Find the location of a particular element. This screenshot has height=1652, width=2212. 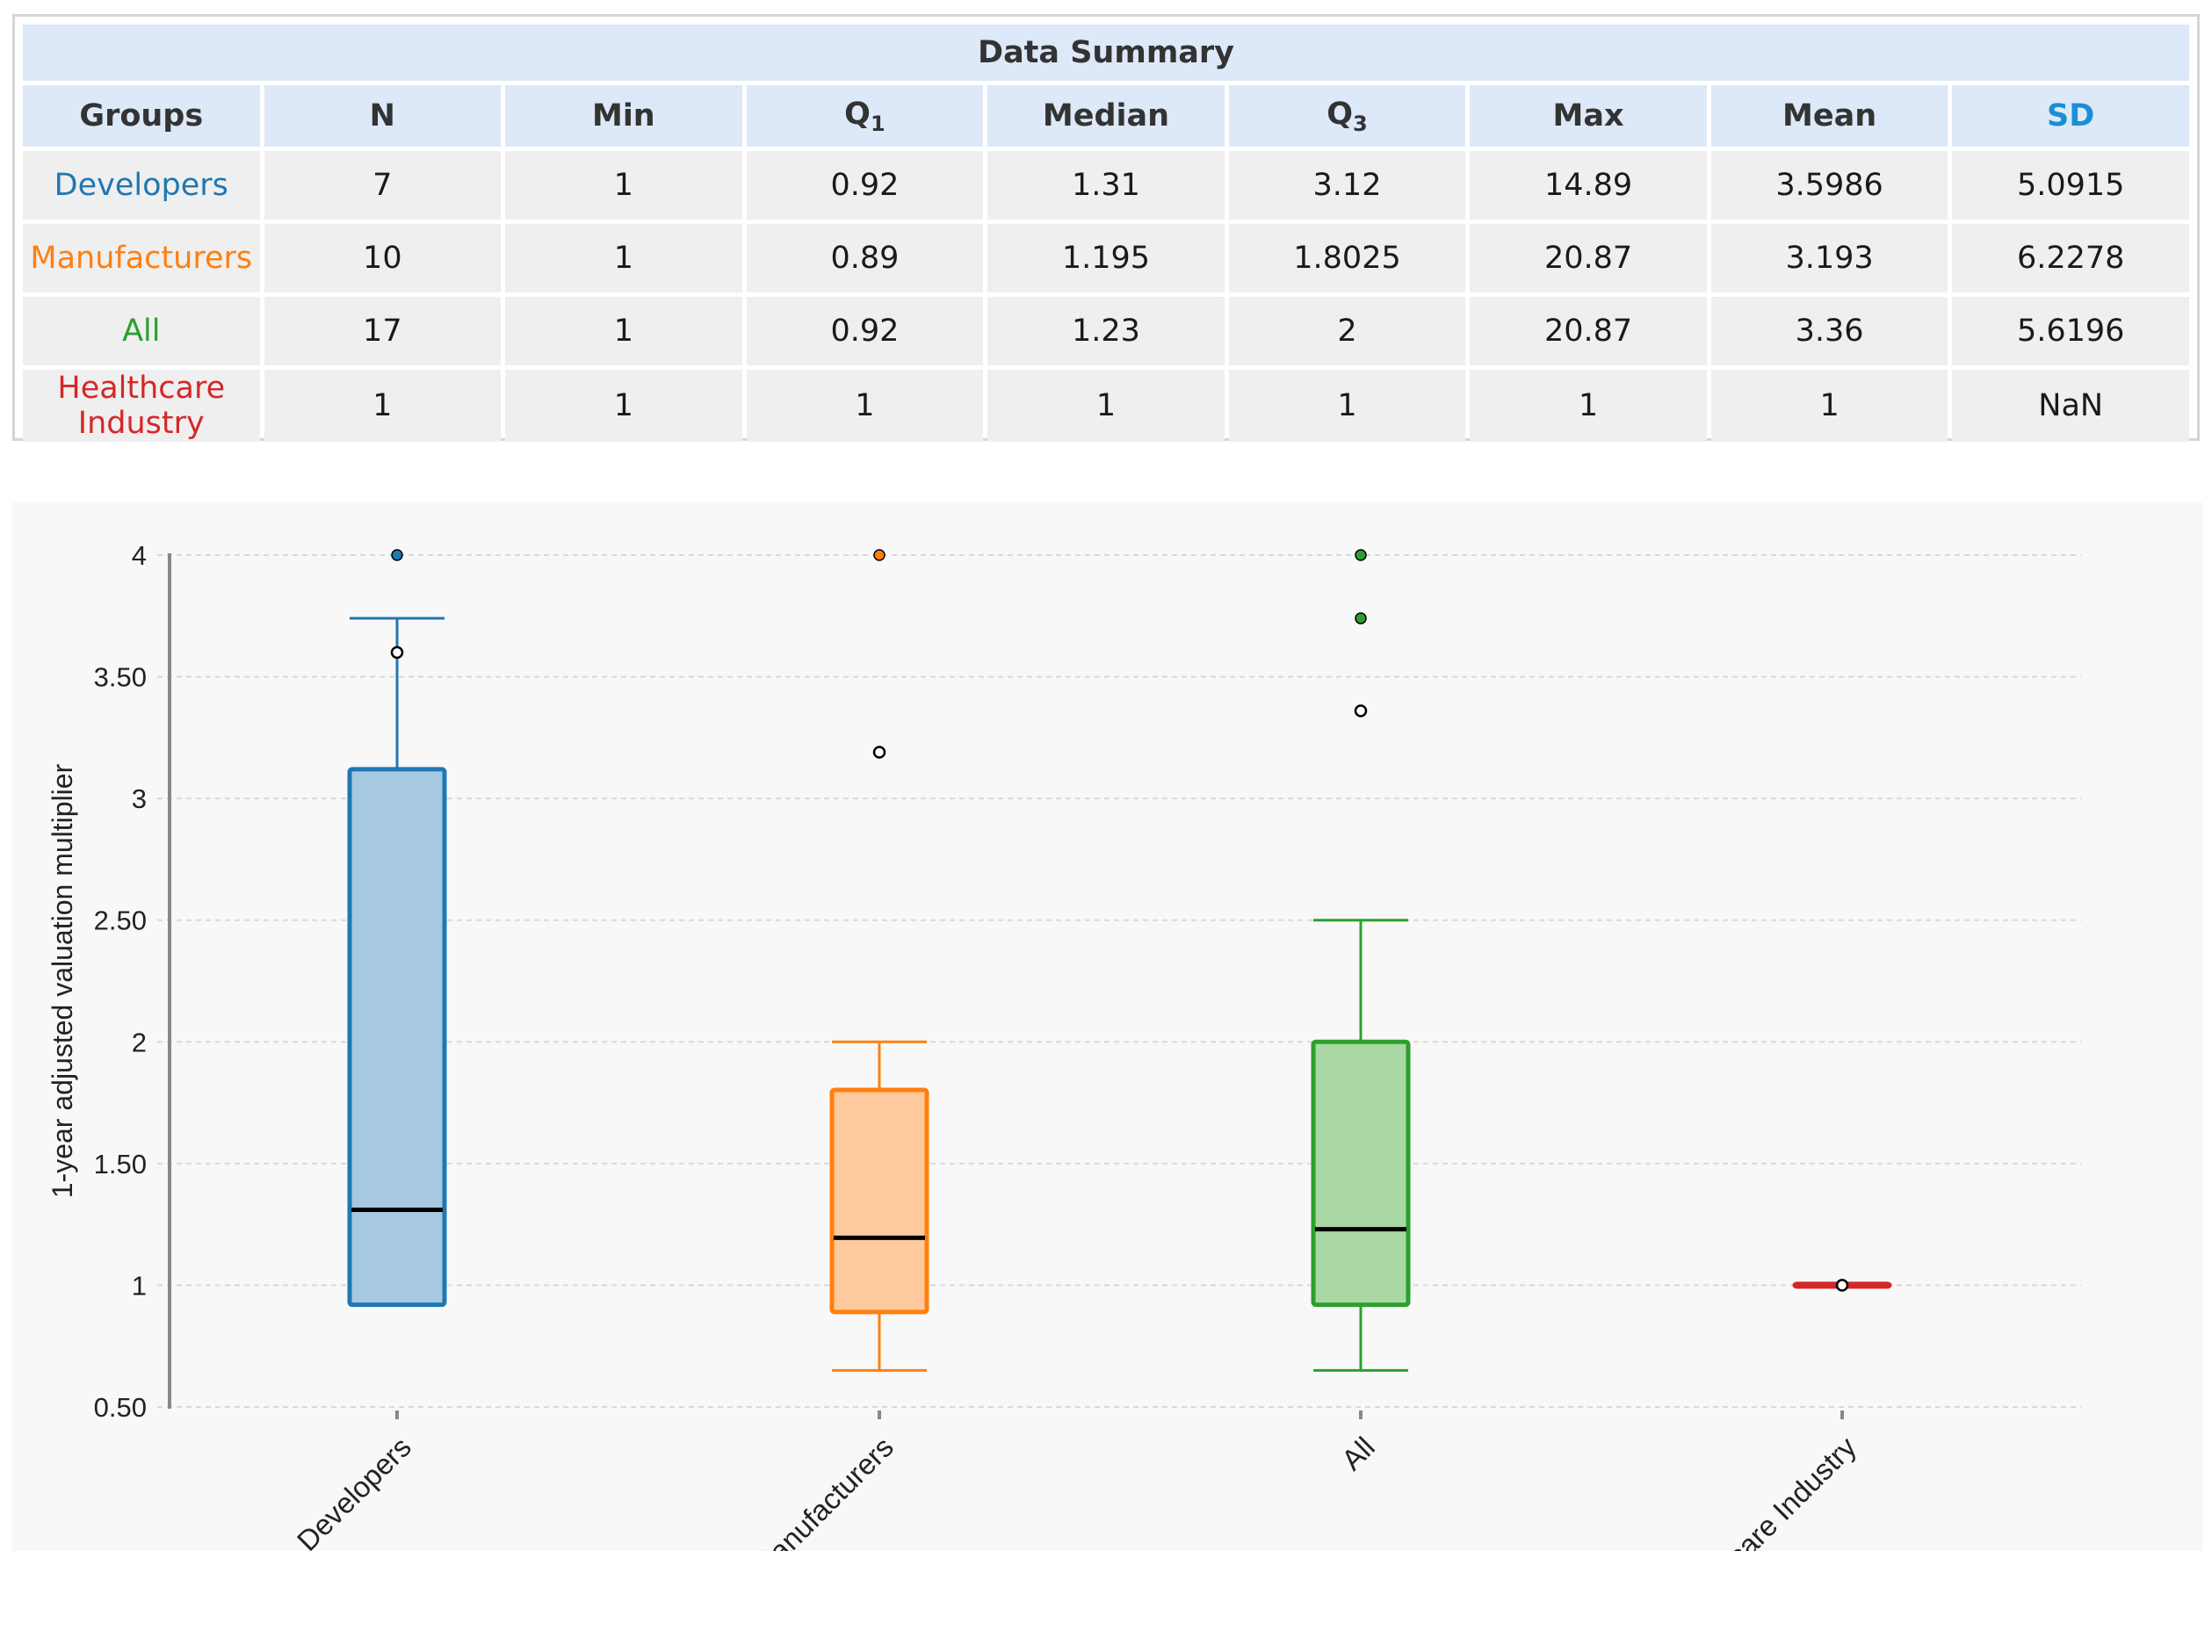

header-q3-sub: 3 is located at coordinates (1360, 123).